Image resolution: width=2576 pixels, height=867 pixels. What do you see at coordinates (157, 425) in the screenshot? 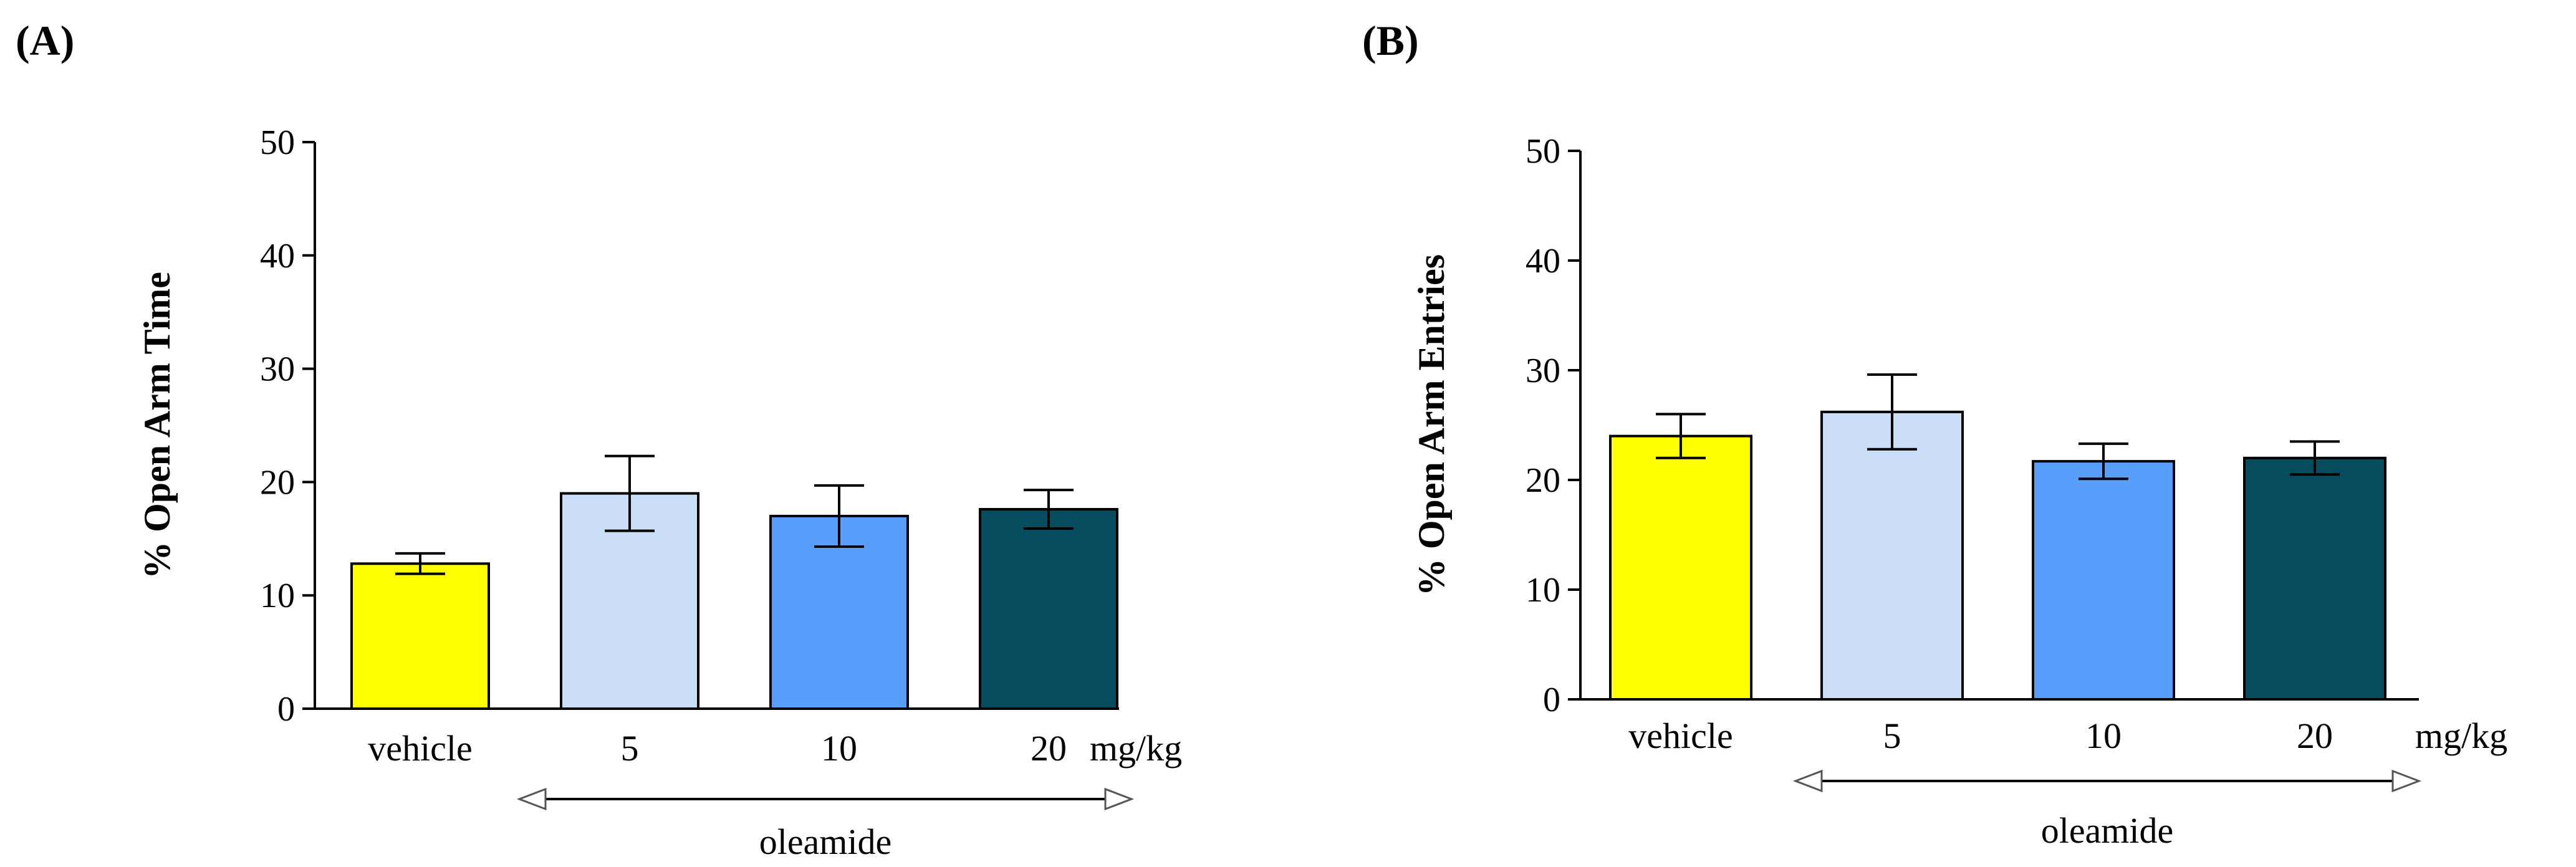
I see `y-axis-title: % Open Arm Time` at bounding box center [157, 425].